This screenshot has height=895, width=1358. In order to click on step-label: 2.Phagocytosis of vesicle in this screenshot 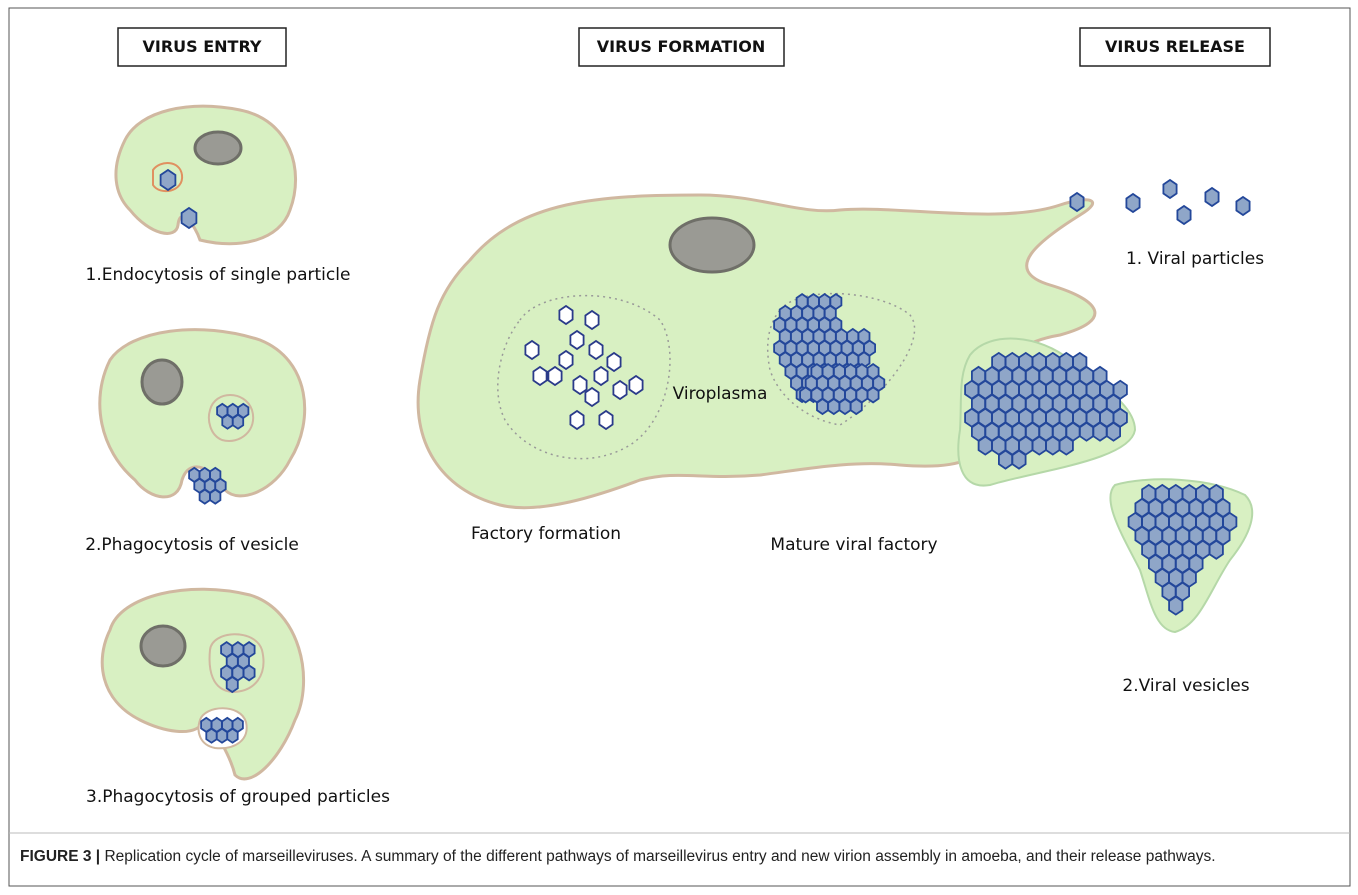, I will do `click(192, 545)`.